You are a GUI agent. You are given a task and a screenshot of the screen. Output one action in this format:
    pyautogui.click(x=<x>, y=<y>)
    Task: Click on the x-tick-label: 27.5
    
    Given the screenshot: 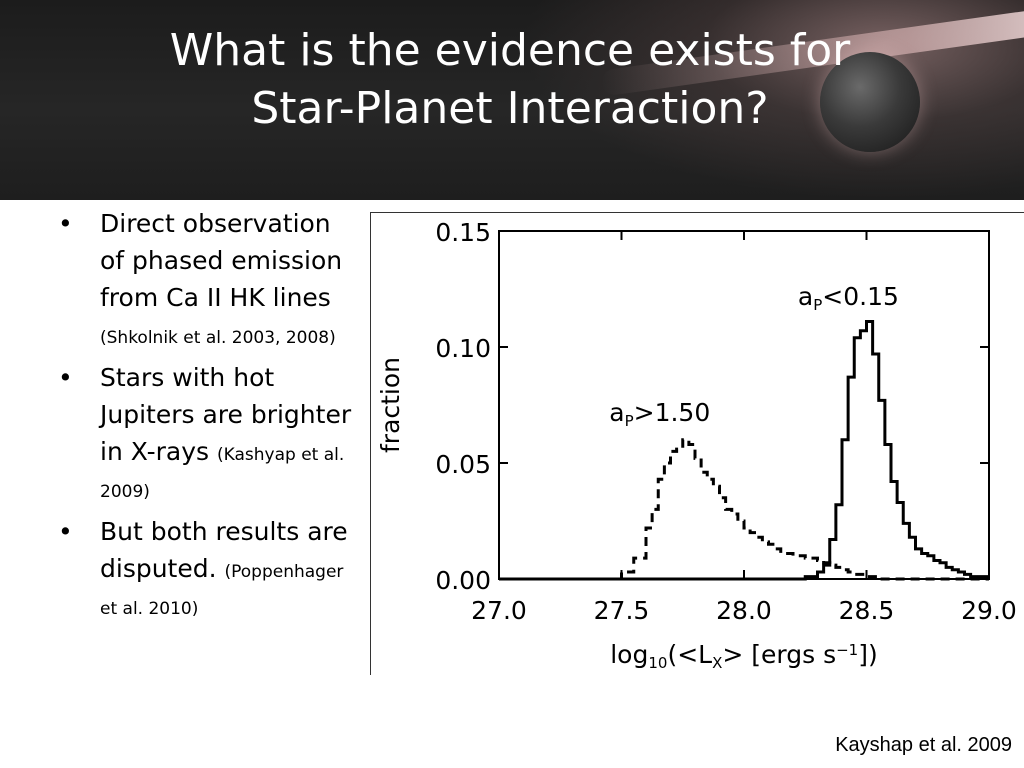 What is the action you would take?
    pyautogui.click(x=622, y=610)
    